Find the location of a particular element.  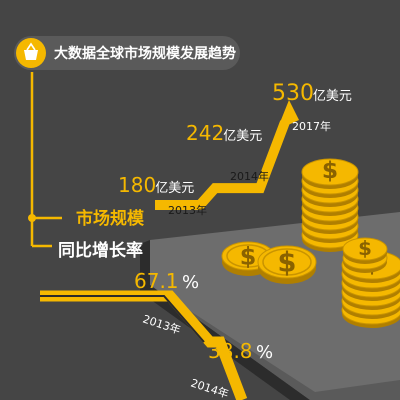

market-section-title: 市场规模 is located at coordinates (110, 218).